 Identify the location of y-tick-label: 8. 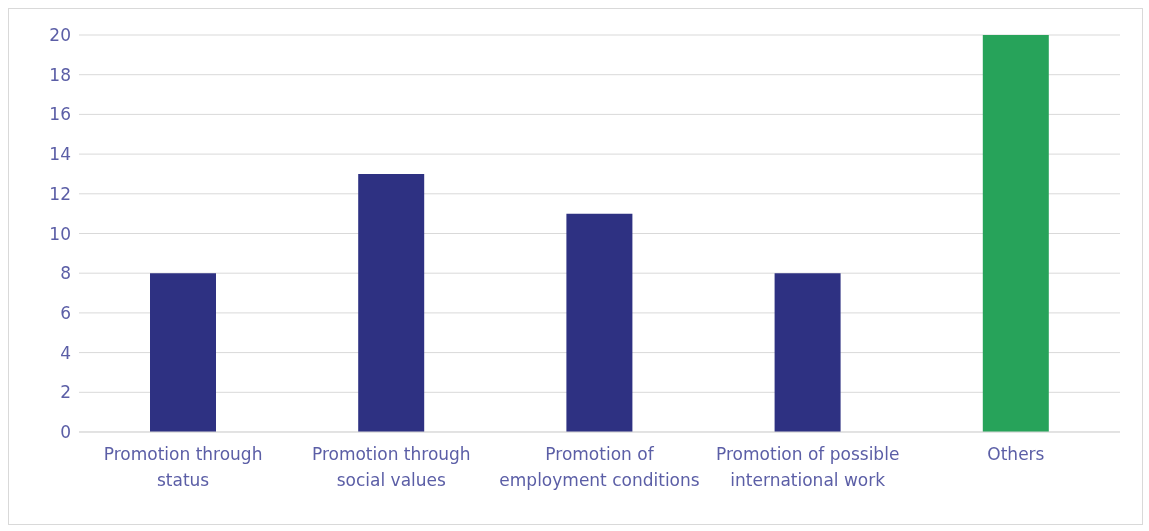
(65, 273).